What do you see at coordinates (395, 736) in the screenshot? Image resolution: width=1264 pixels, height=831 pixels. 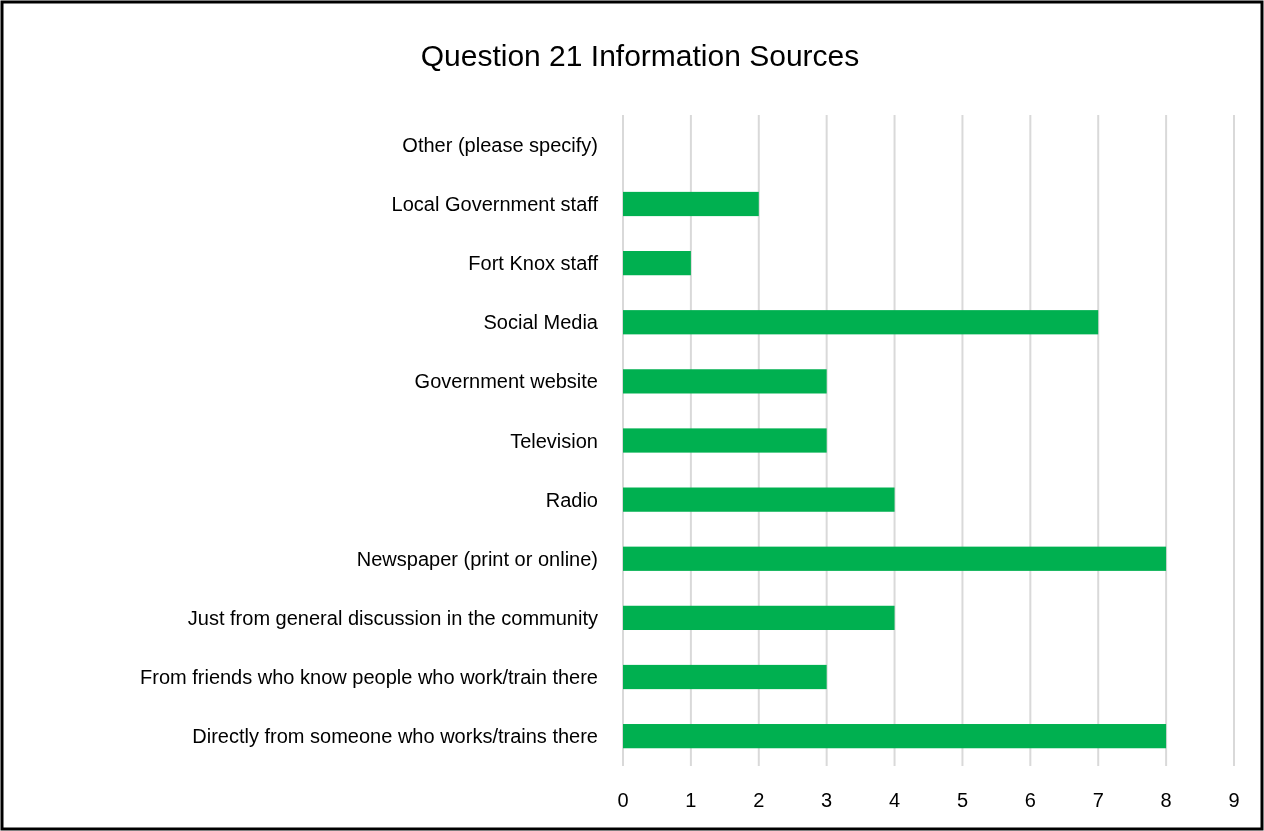 I see `y-tick-label: Directly from someone who works/trains there` at bounding box center [395, 736].